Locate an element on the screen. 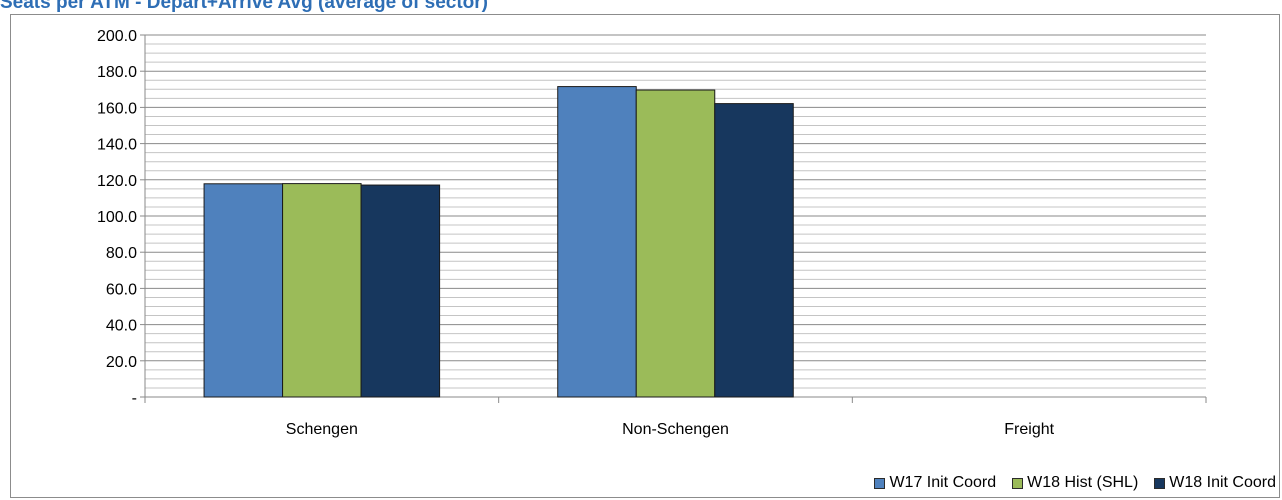  y-tick-label: 40.0 is located at coordinates (121, 326).